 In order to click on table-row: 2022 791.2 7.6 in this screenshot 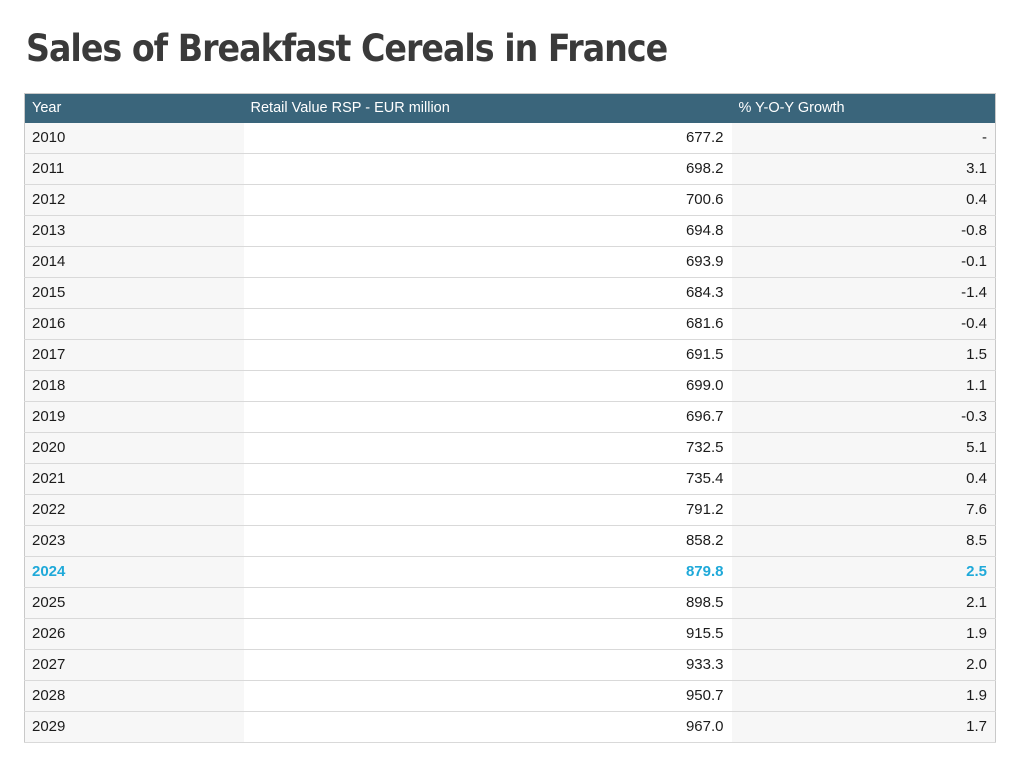, I will do `click(510, 510)`.